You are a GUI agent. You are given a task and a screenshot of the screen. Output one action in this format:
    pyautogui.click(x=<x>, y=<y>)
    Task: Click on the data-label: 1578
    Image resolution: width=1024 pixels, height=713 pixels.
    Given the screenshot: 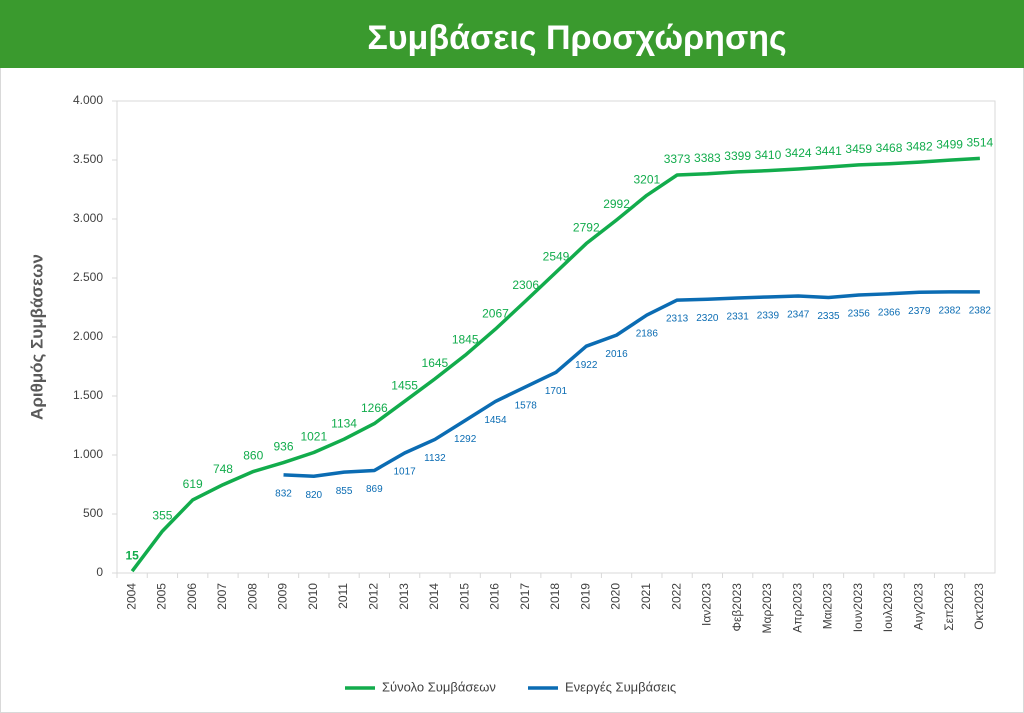 What is the action you would take?
    pyautogui.click(x=526, y=405)
    